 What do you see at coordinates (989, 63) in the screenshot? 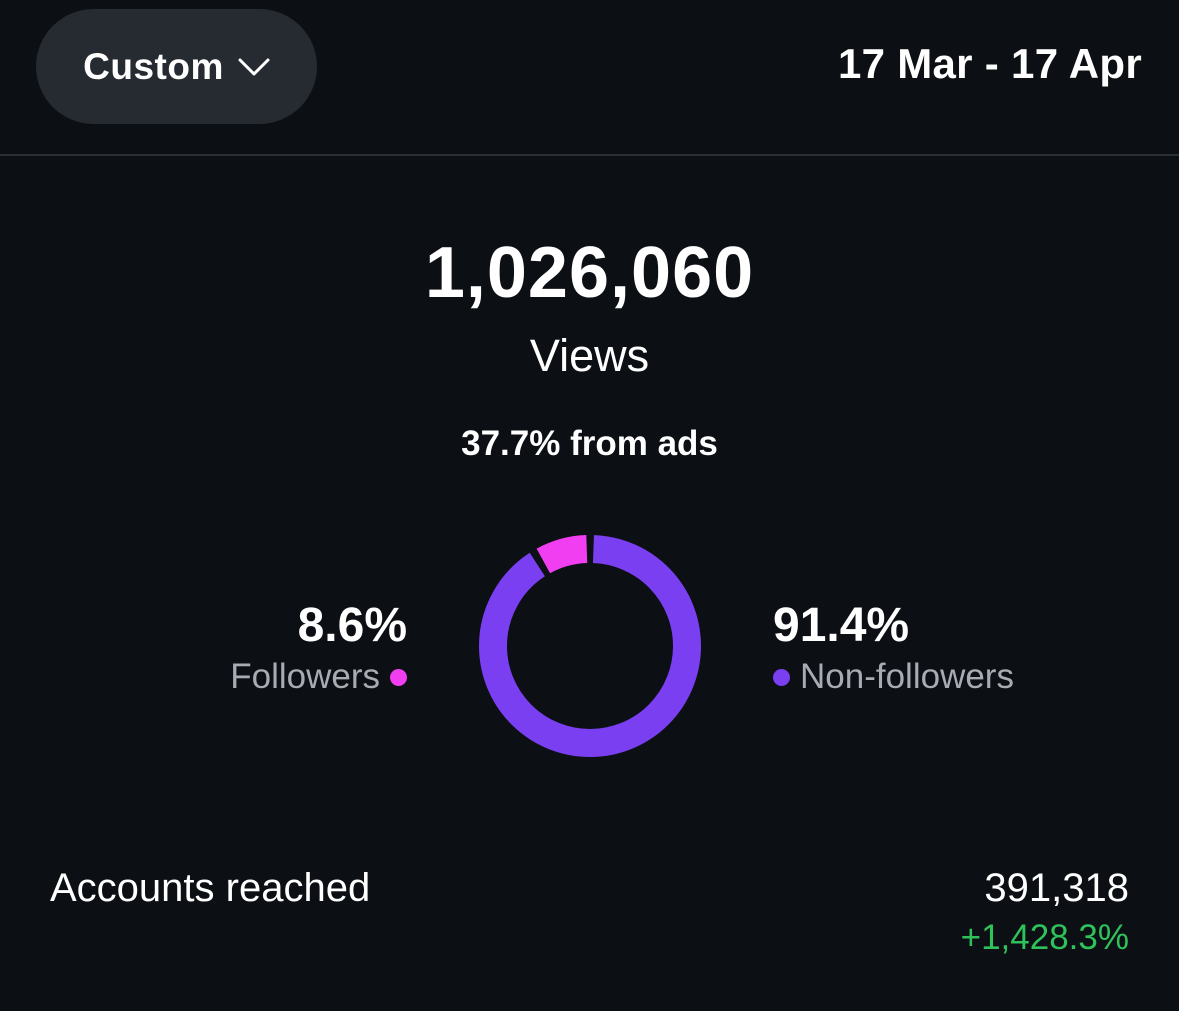
I see `date-range-text: 17 Mar - 17 Apr` at bounding box center [989, 63].